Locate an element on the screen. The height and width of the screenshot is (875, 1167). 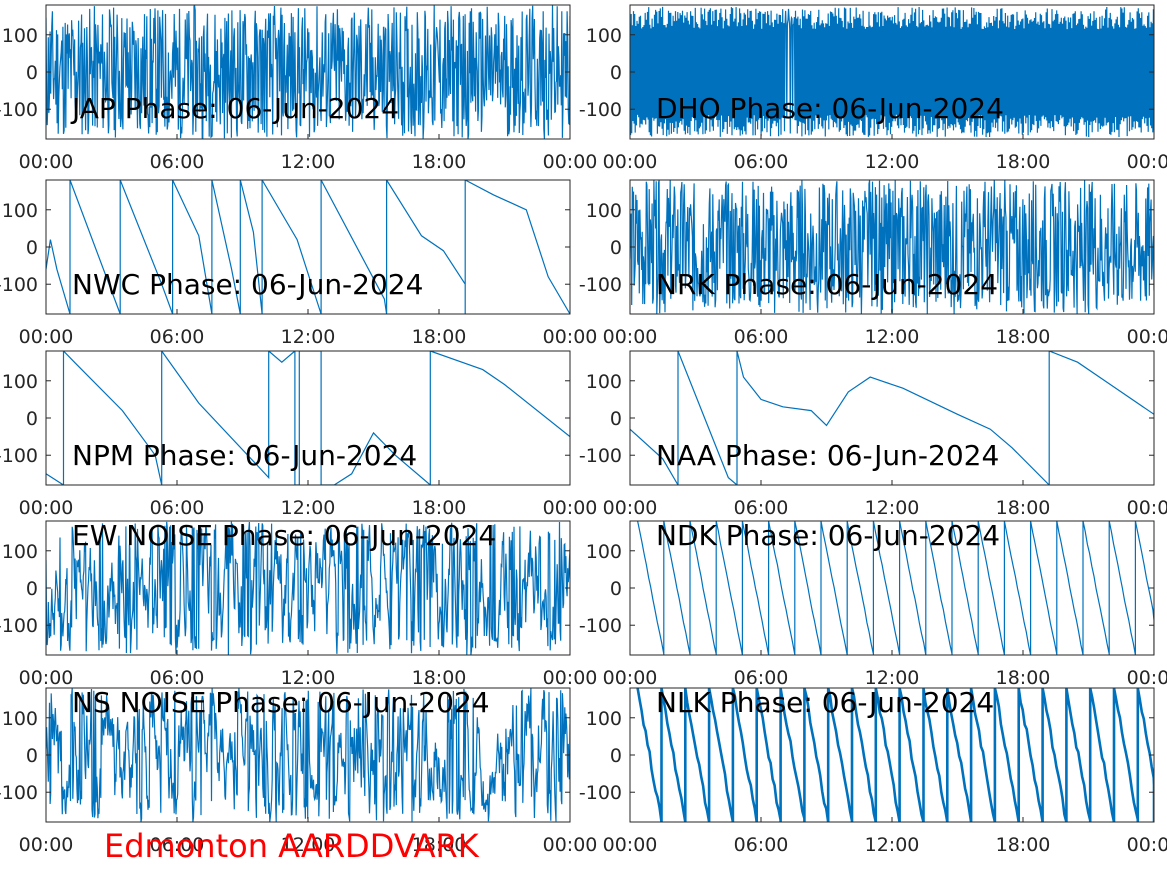
panel-title: NPM Phase: 06-Jun-2024 is located at coordinates (244, 455).